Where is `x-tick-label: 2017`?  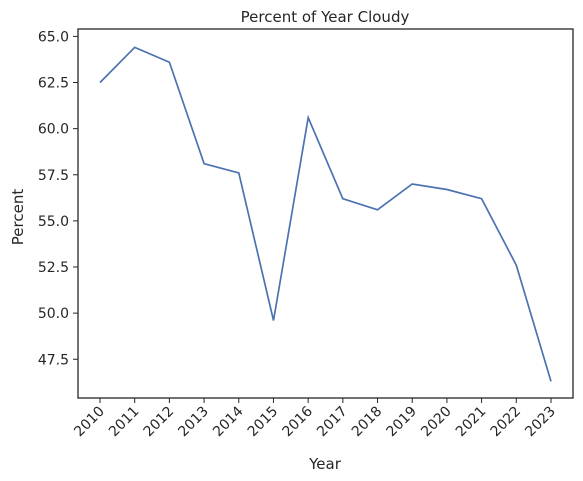
x-tick-label: 2017 is located at coordinates (332, 422).